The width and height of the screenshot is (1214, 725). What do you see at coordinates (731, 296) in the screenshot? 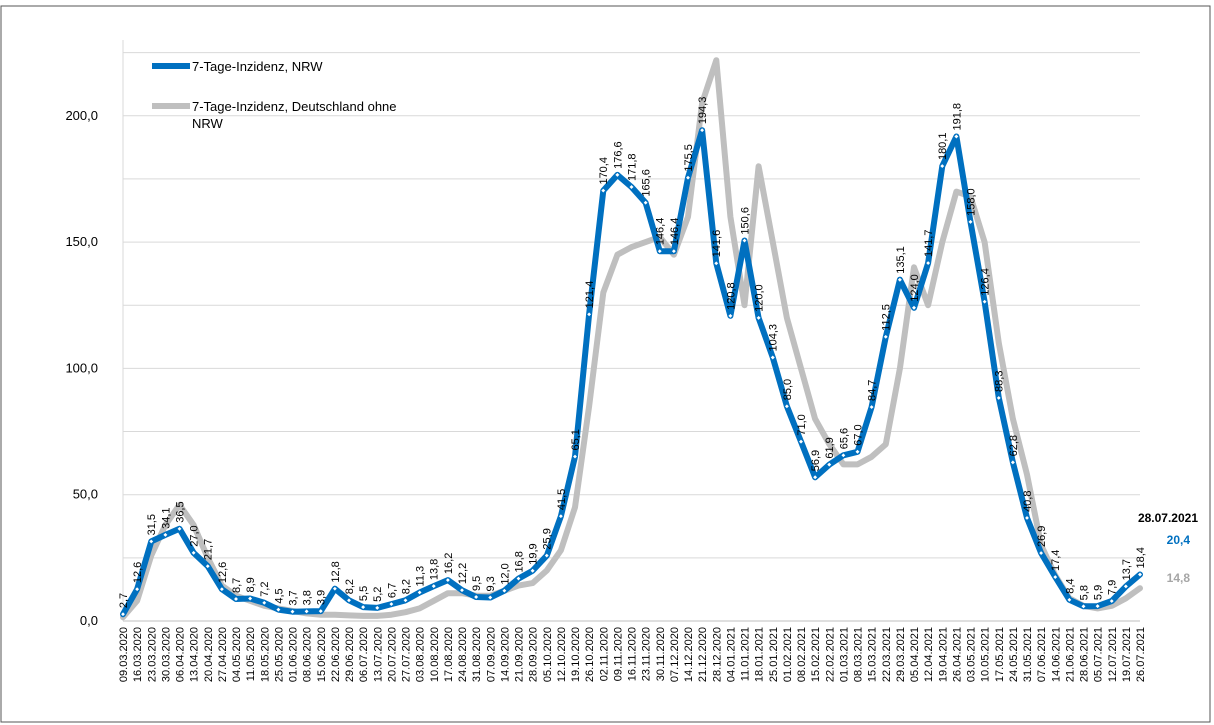
I see `data-label-nrw: 120,8` at bounding box center [731, 296].